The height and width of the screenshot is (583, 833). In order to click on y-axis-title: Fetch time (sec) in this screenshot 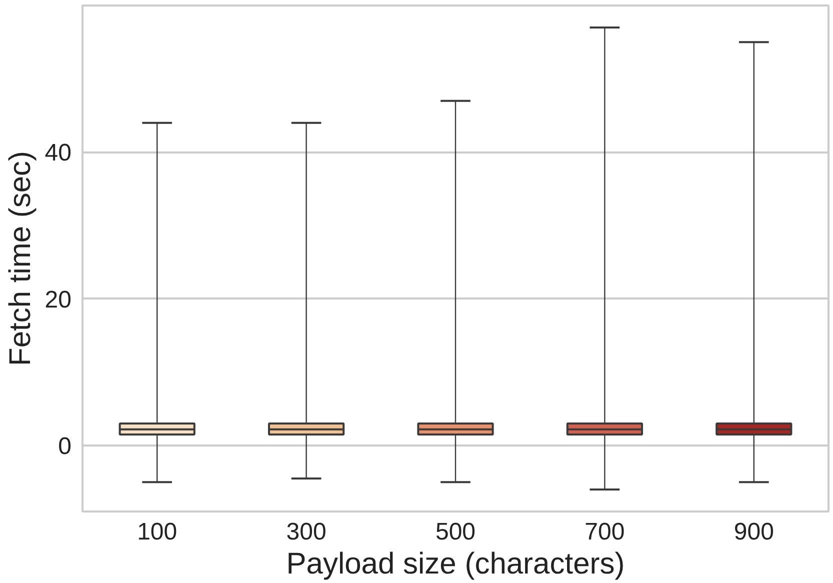, I will do `click(20, 258)`.